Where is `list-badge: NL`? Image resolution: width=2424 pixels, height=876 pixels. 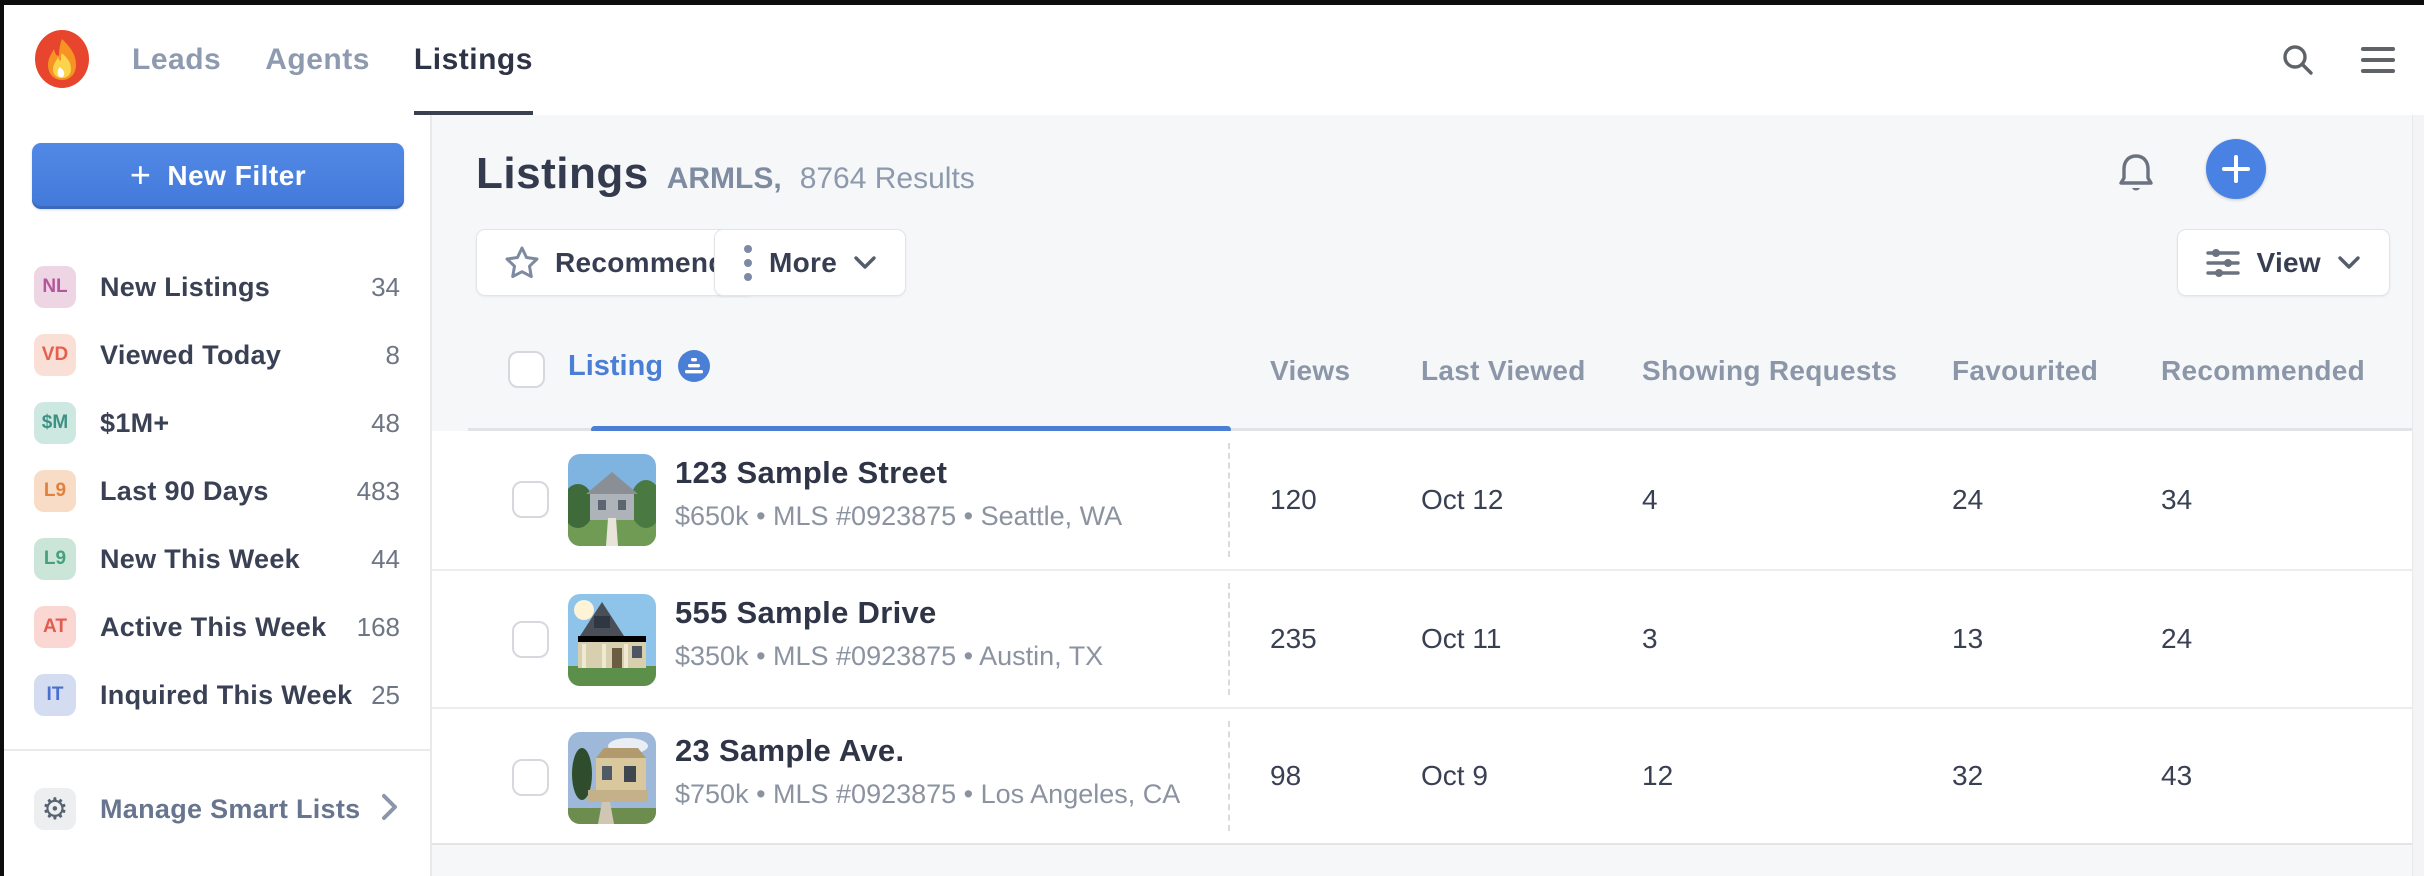 list-badge: NL is located at coordinates (55, 287).